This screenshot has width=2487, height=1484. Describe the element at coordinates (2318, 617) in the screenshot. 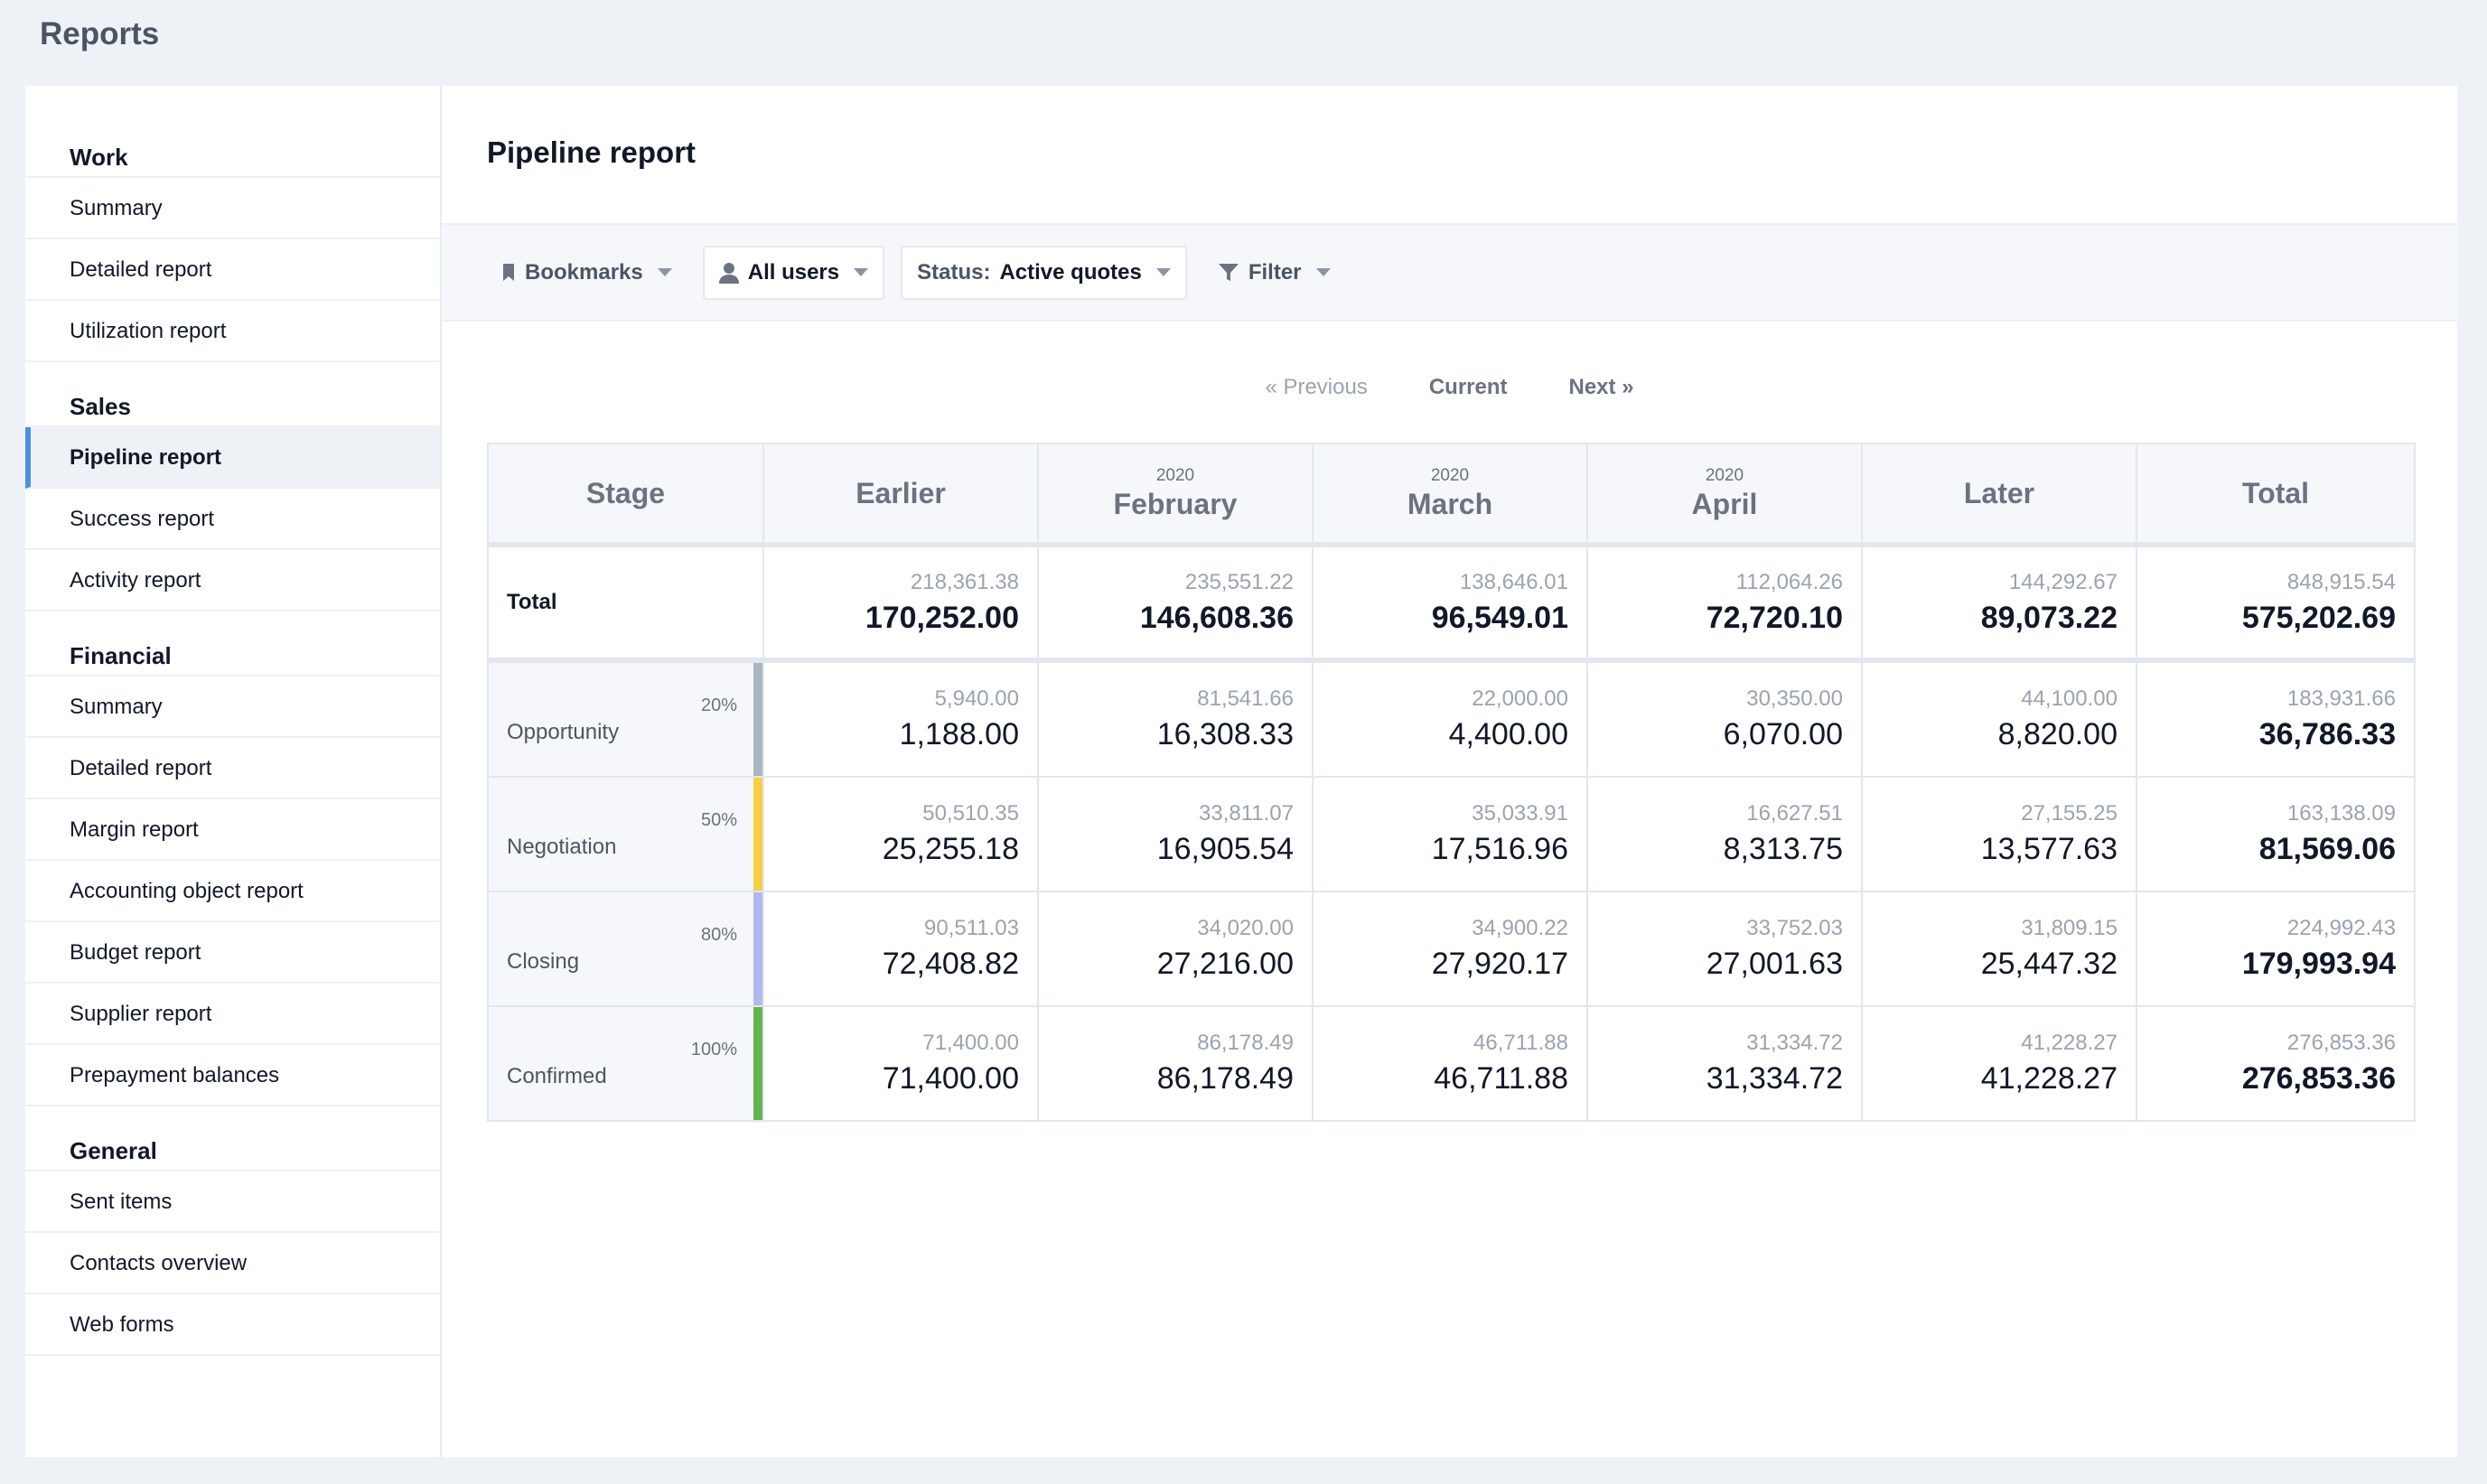

I see `cell-weighted: 575,202.69` at that location.